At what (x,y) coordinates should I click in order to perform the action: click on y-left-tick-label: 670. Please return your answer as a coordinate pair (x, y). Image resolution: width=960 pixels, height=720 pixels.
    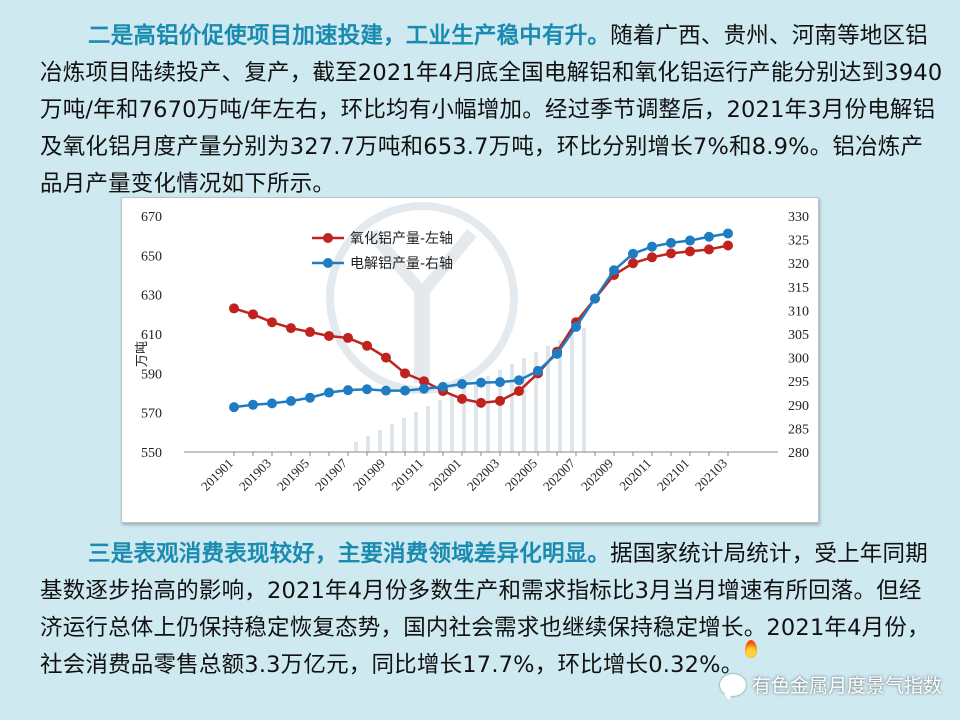
    Looking at the image, I should click on (151, 217).